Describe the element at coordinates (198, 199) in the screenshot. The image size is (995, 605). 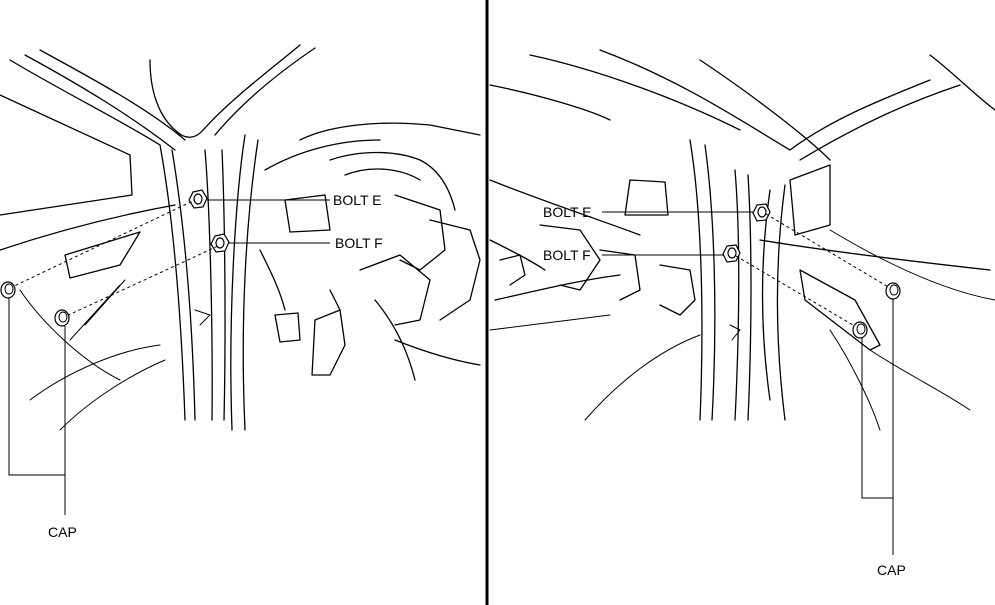
I see `left-bolt-e-icon` at that location.